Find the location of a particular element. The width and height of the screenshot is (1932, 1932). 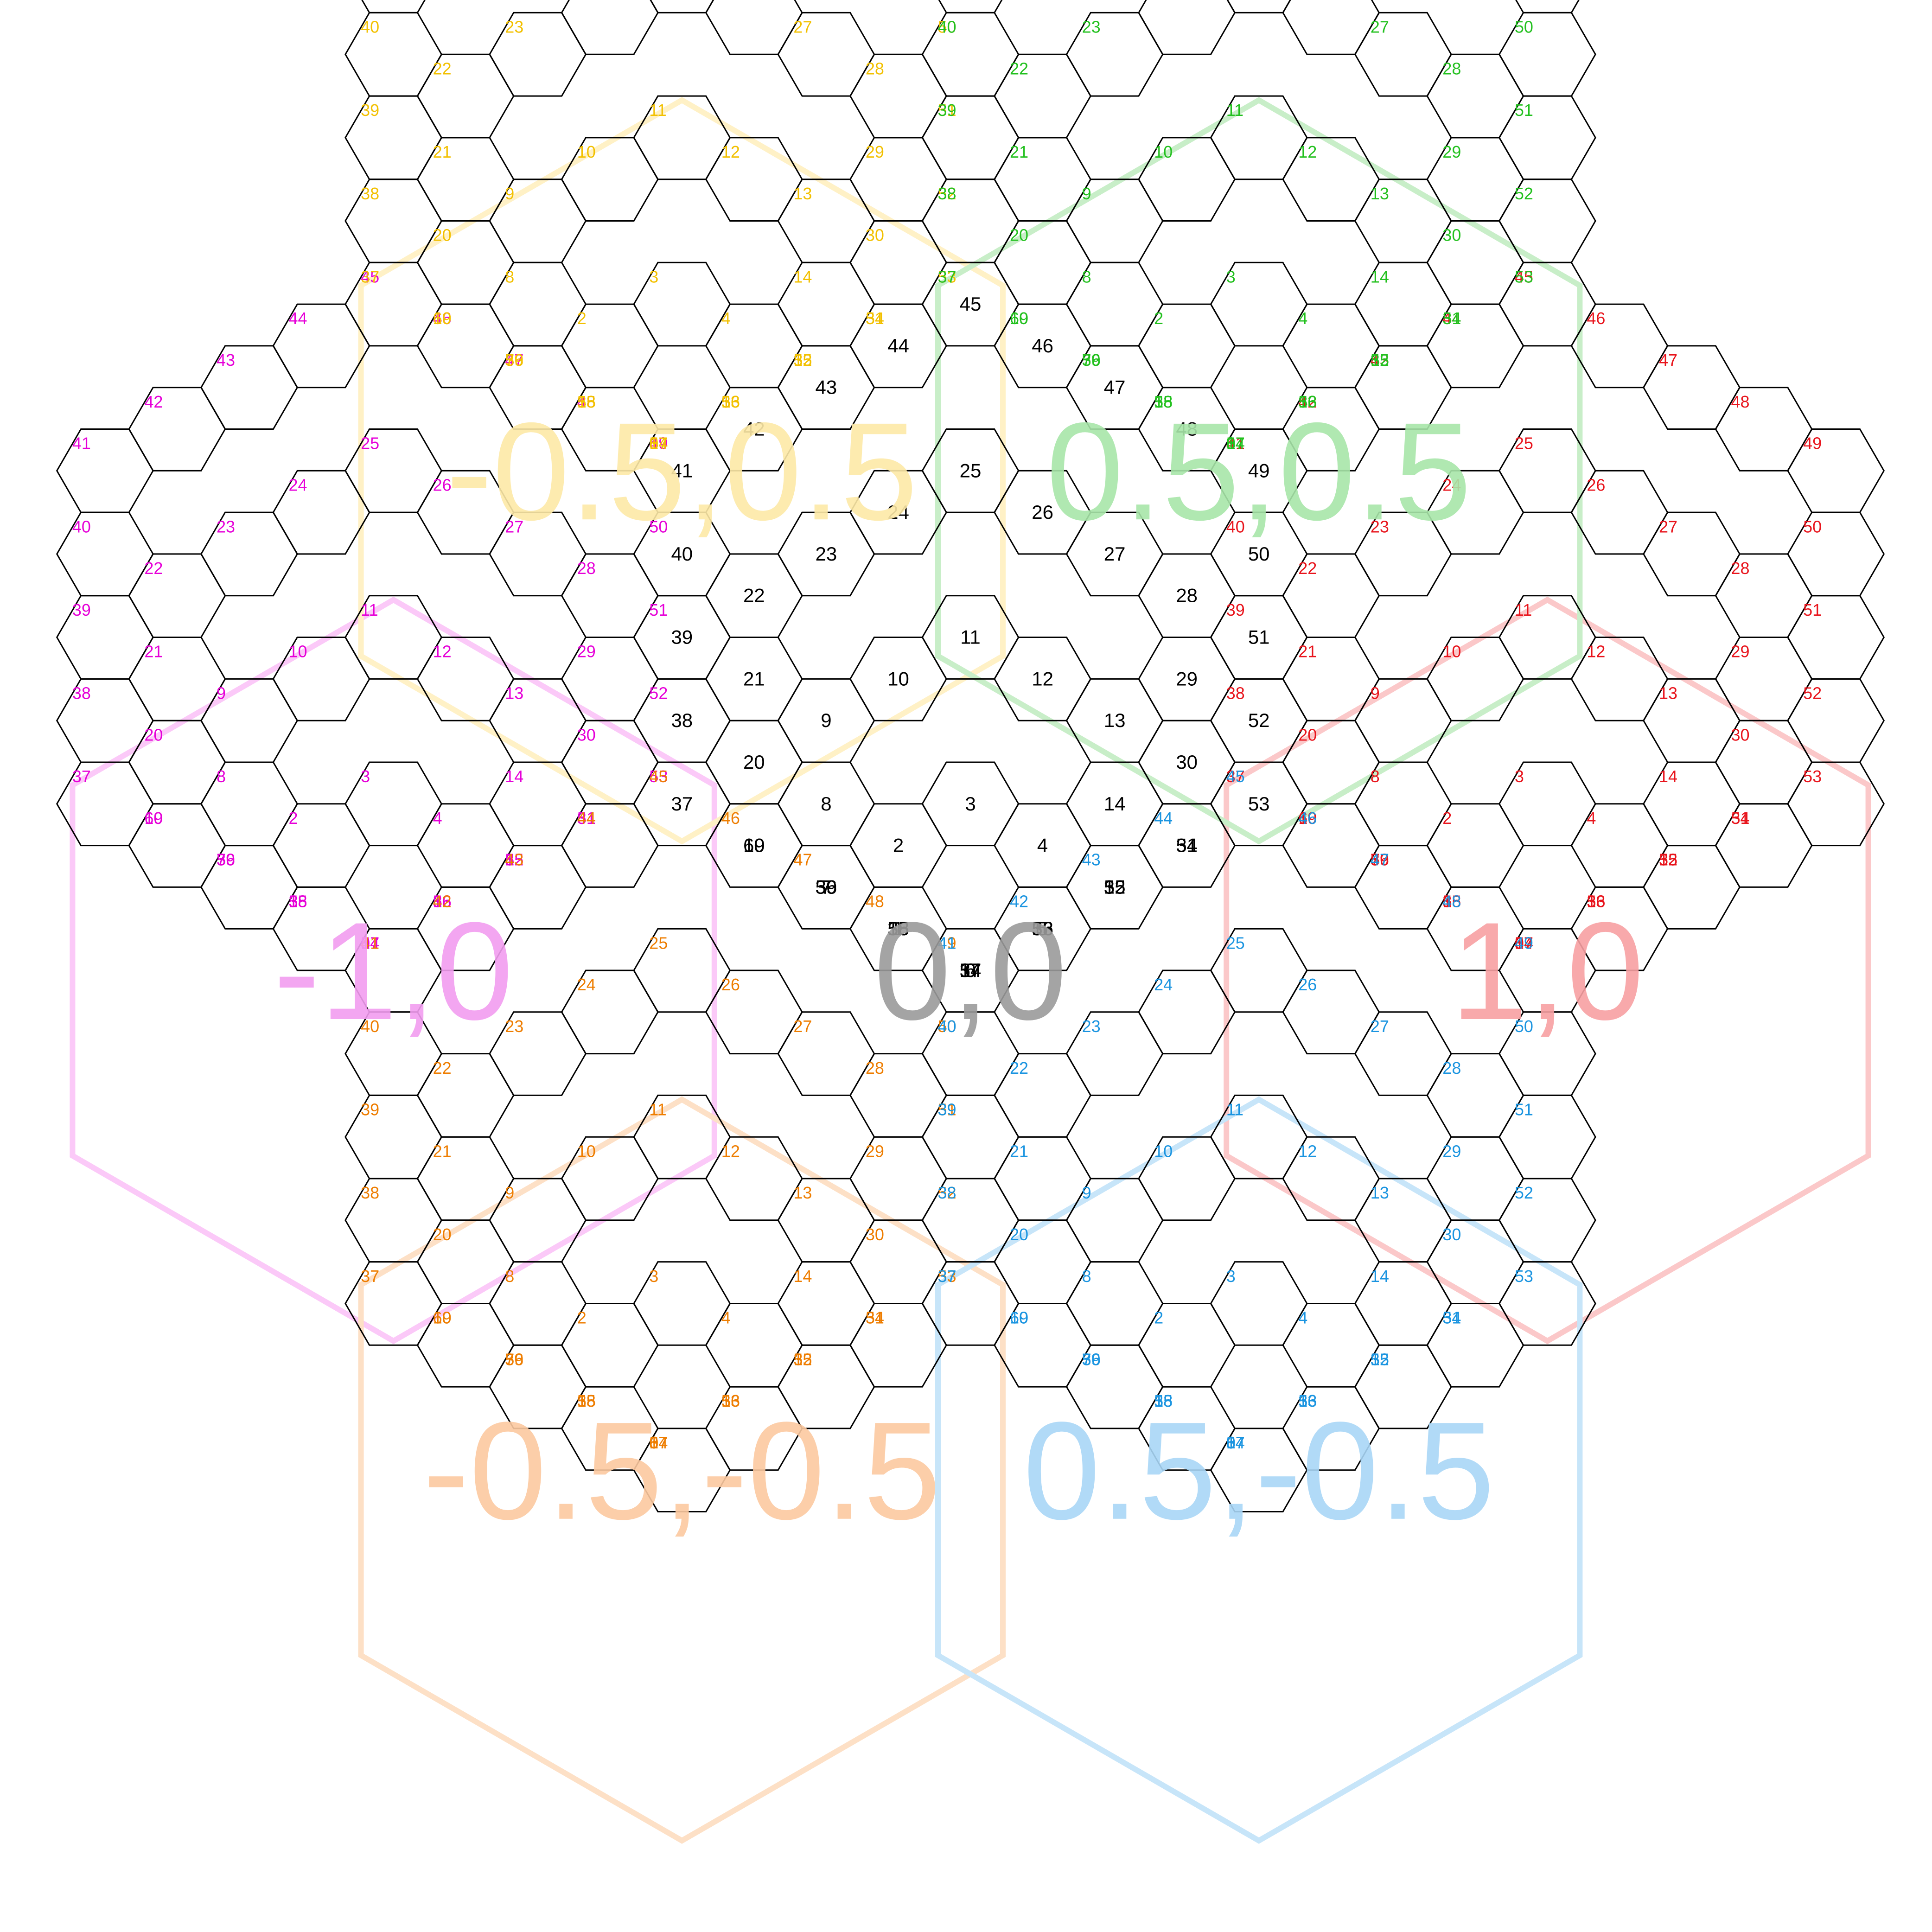

cell-index-label-lower_left: 39 is located at coordinates (370, 1109).